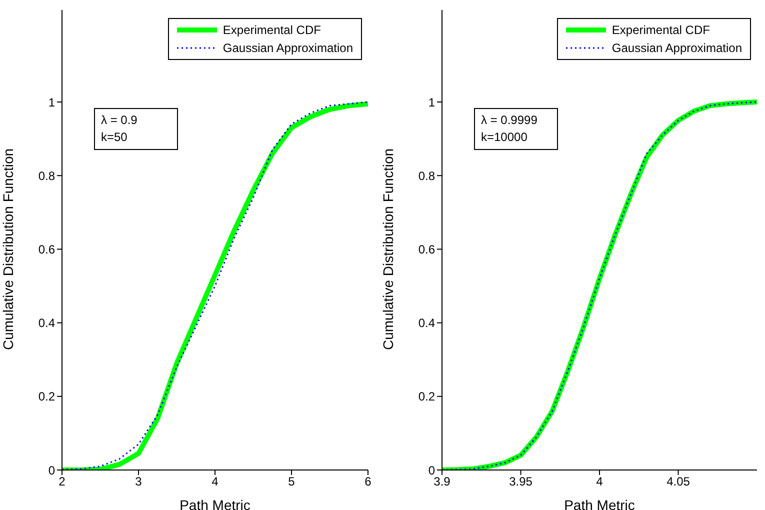 The height and width of the screenshot is (510, 765). Describe the element at coordinates (119, 120) in the screenshot. I see `annotation: λ = 0.9` at that location.